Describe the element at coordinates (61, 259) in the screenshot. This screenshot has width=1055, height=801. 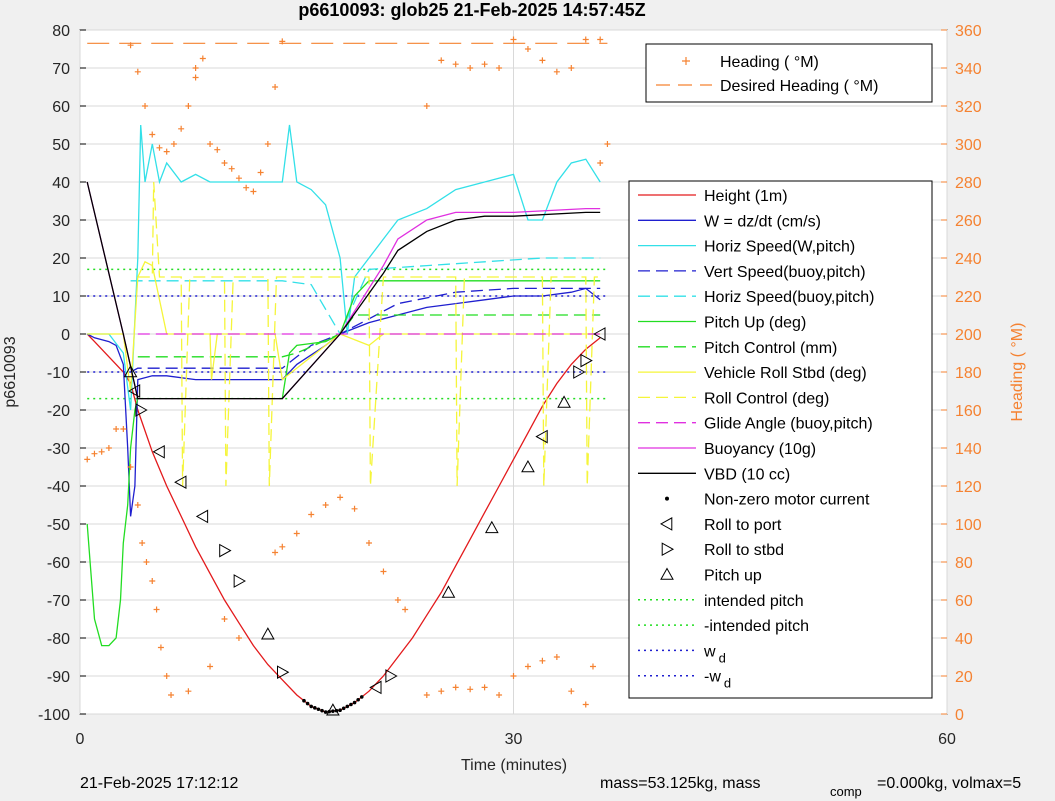
I see `y-tick-label-left: 20` at that location.